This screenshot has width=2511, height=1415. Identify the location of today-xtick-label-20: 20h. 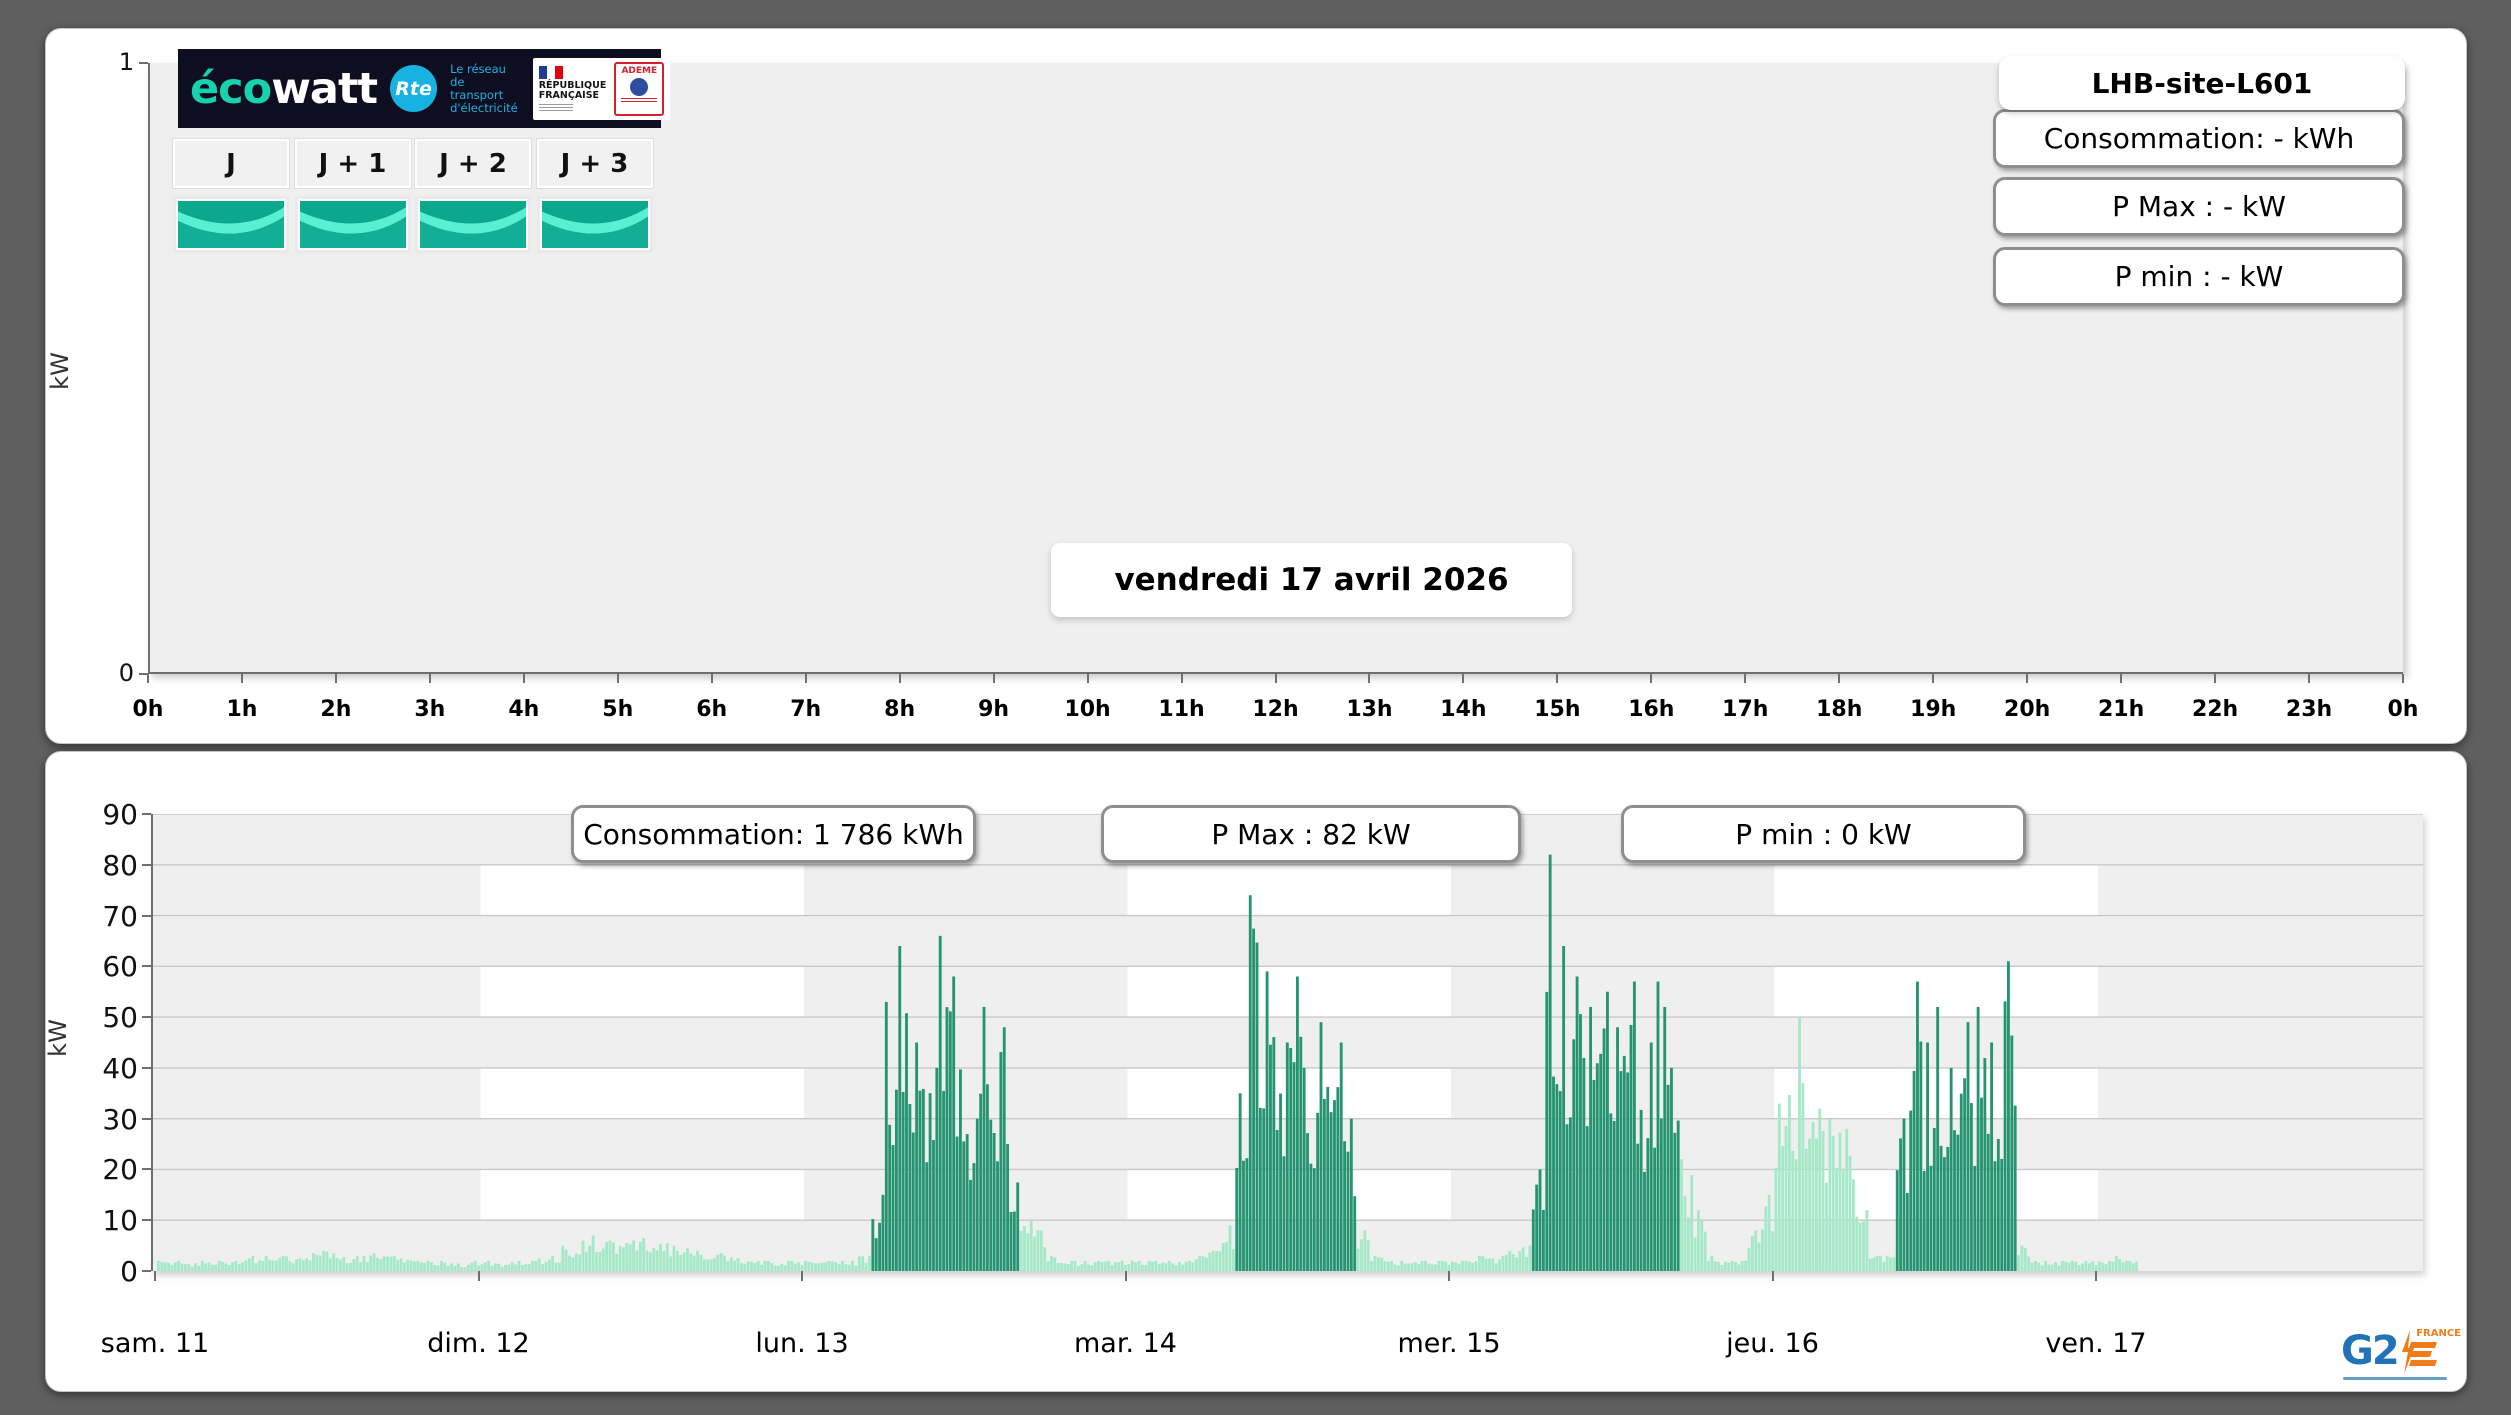
(2027, 709).